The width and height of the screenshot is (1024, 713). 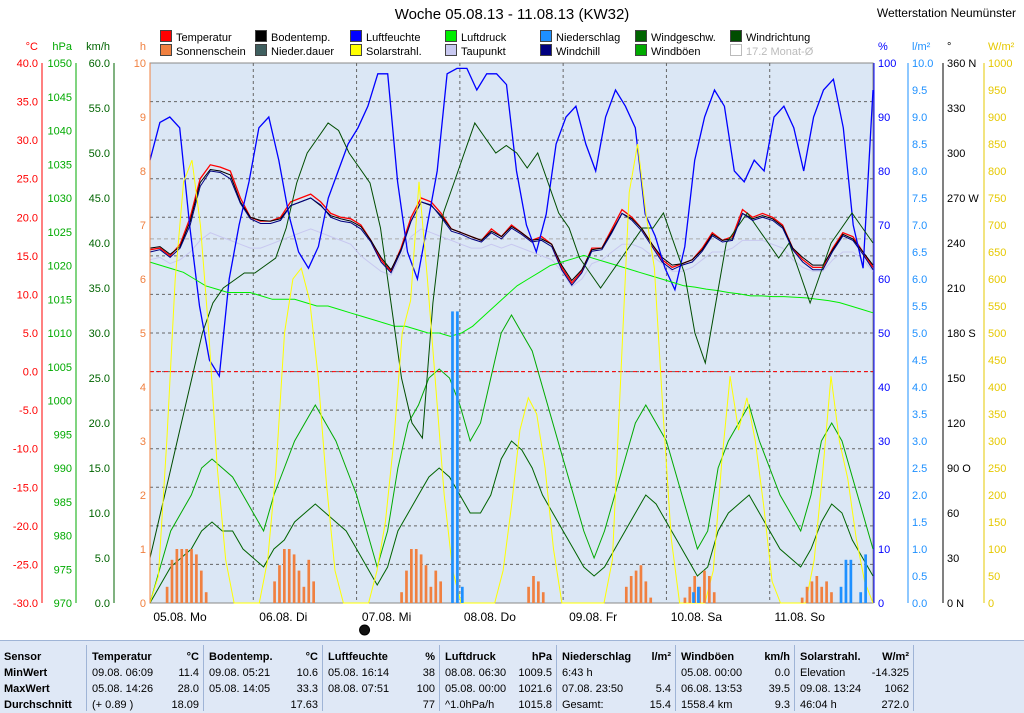 What do you see at coordinates (668, 51) in the screenshot?
I see `legend-item-windboeen: Windböen` at bounding box center [668, 51].